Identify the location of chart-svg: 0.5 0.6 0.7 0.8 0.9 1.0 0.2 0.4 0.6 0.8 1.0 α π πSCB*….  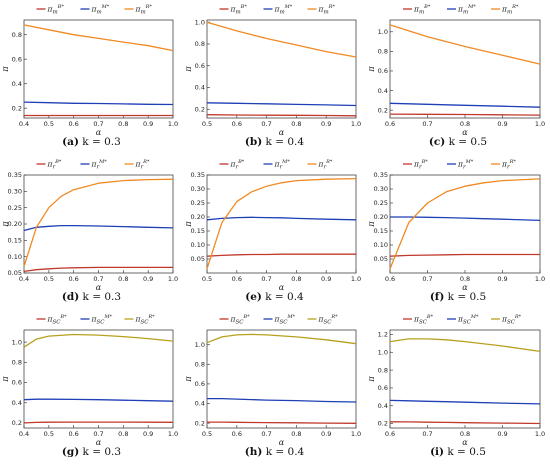
(272, 380).